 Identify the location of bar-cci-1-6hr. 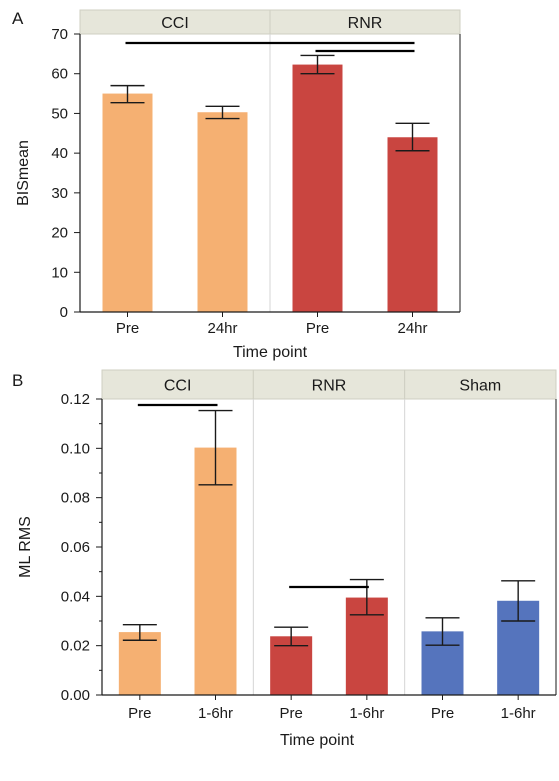
(215, 571).